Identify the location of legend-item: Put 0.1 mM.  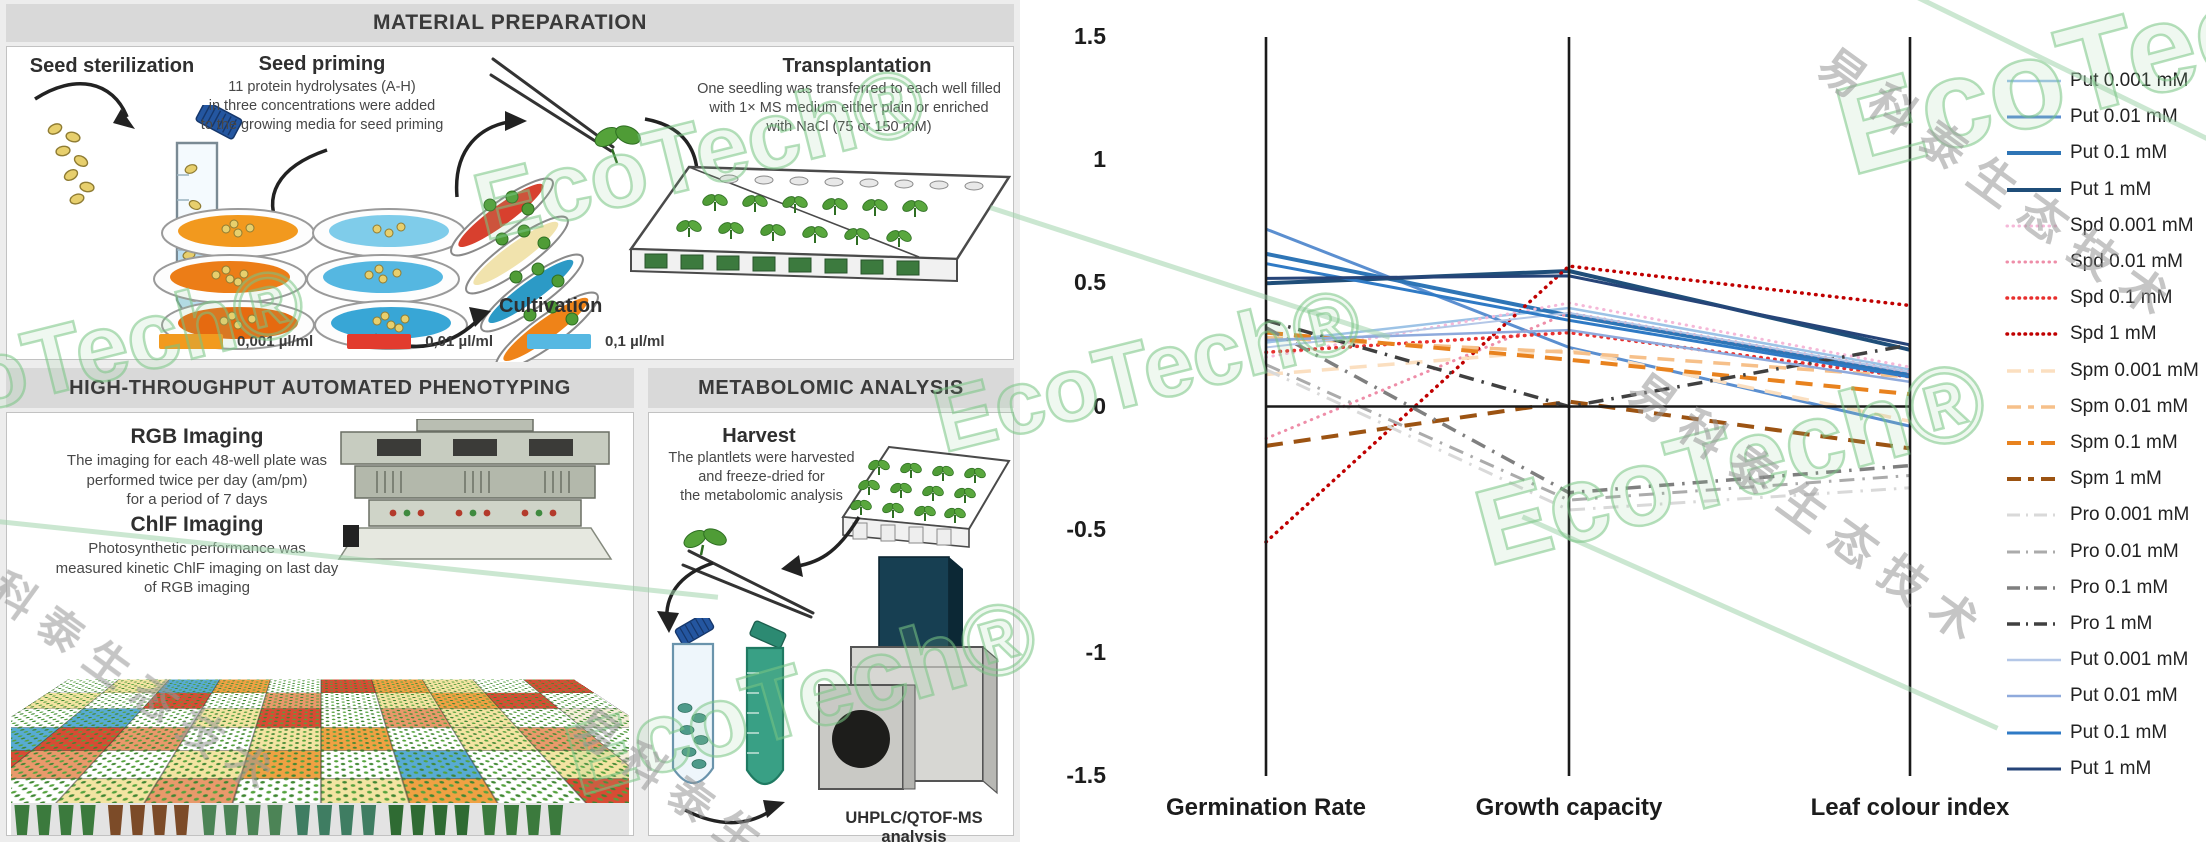
(2086, 153).